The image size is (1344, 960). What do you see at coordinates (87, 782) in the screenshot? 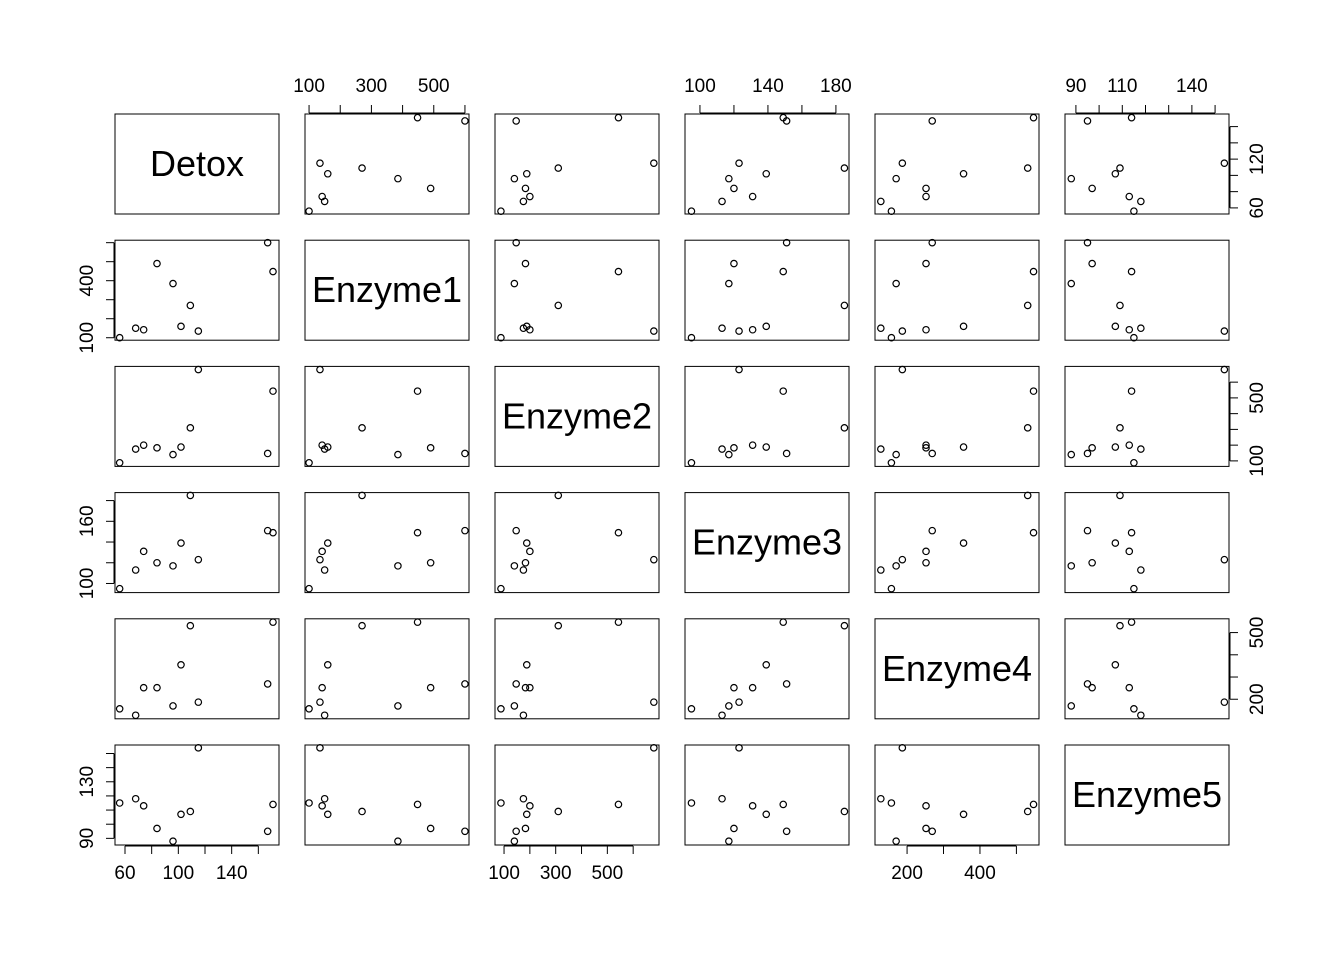
I see `y-tick-label: 130` at bounding box center [87, 782].